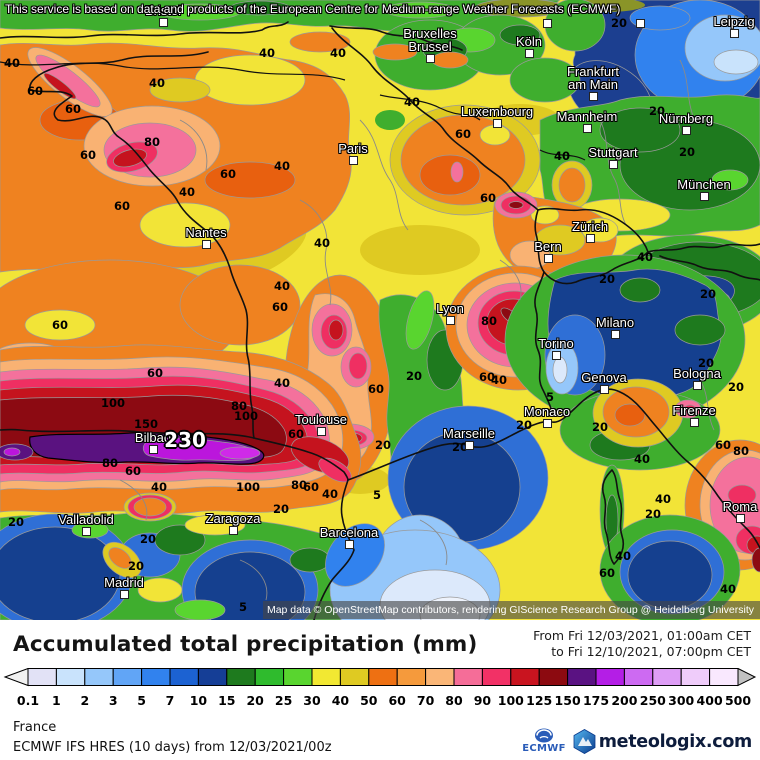 The image size is (760, 760). What do you see at coordinates (341, 700) in the screenshot?
I see `scale-tick: 40` at bounding box center [341, 700].